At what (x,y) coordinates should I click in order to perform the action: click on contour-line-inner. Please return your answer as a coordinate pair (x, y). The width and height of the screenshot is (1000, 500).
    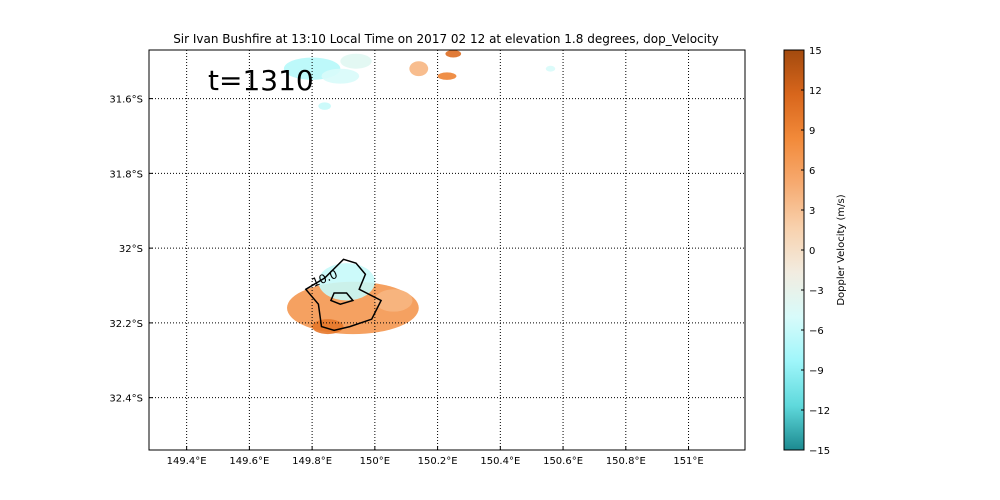
    Looking at the image, I should click on (342, 298).